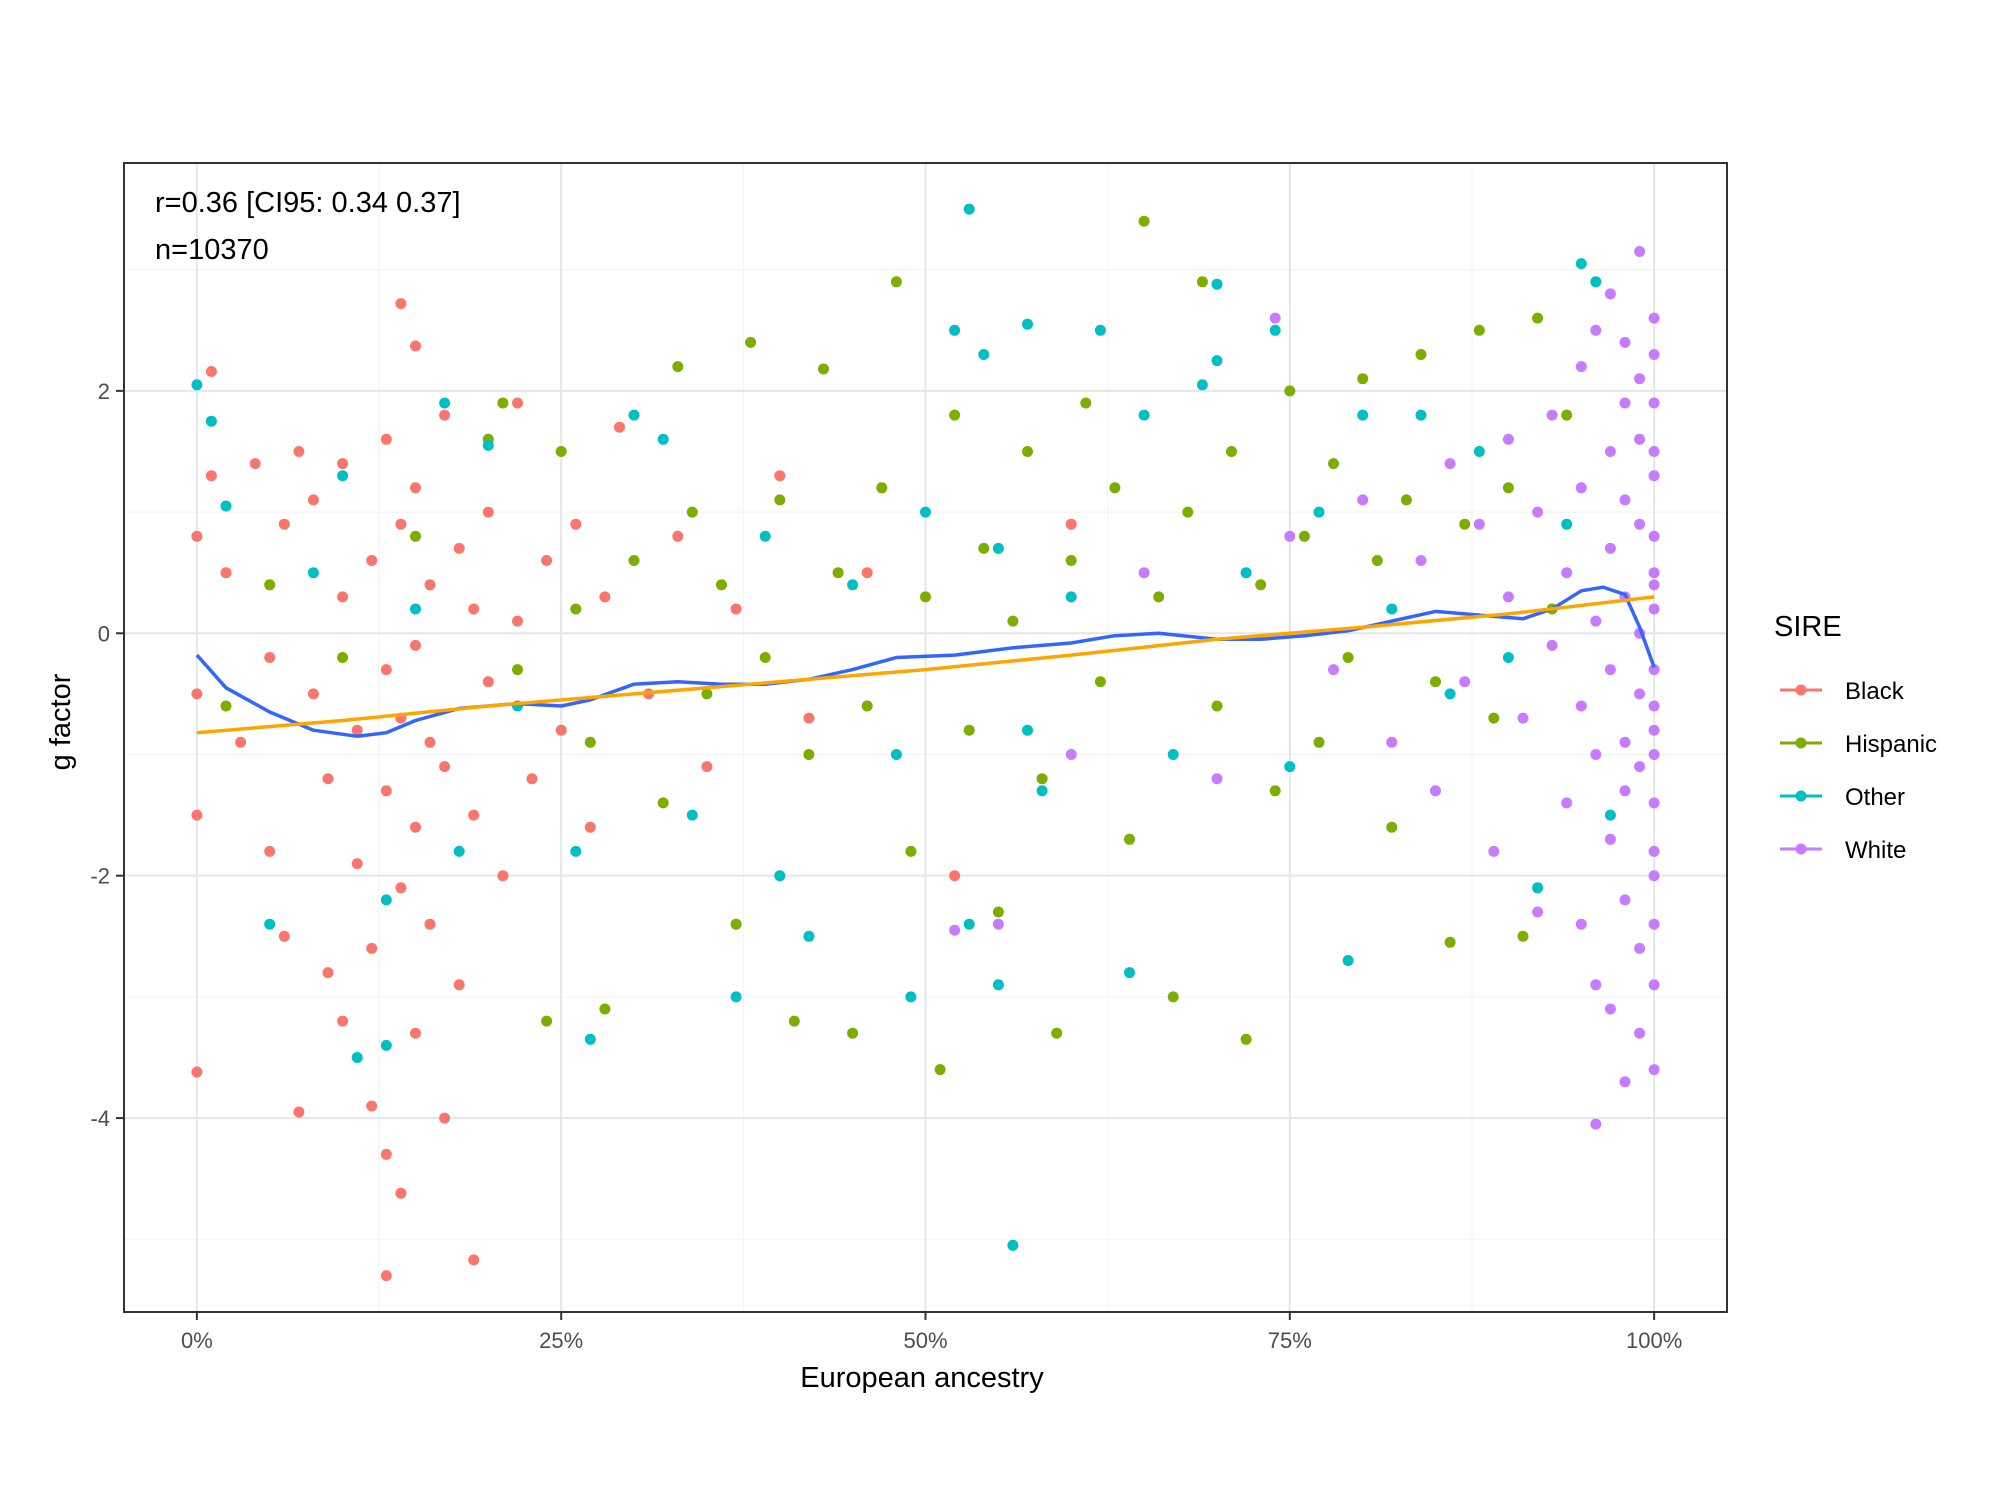  What do you see at coordinates (1654, 1340) in the screenshot?
I see `x-tick-label: 100%` at bounding box center [1654, 1340].